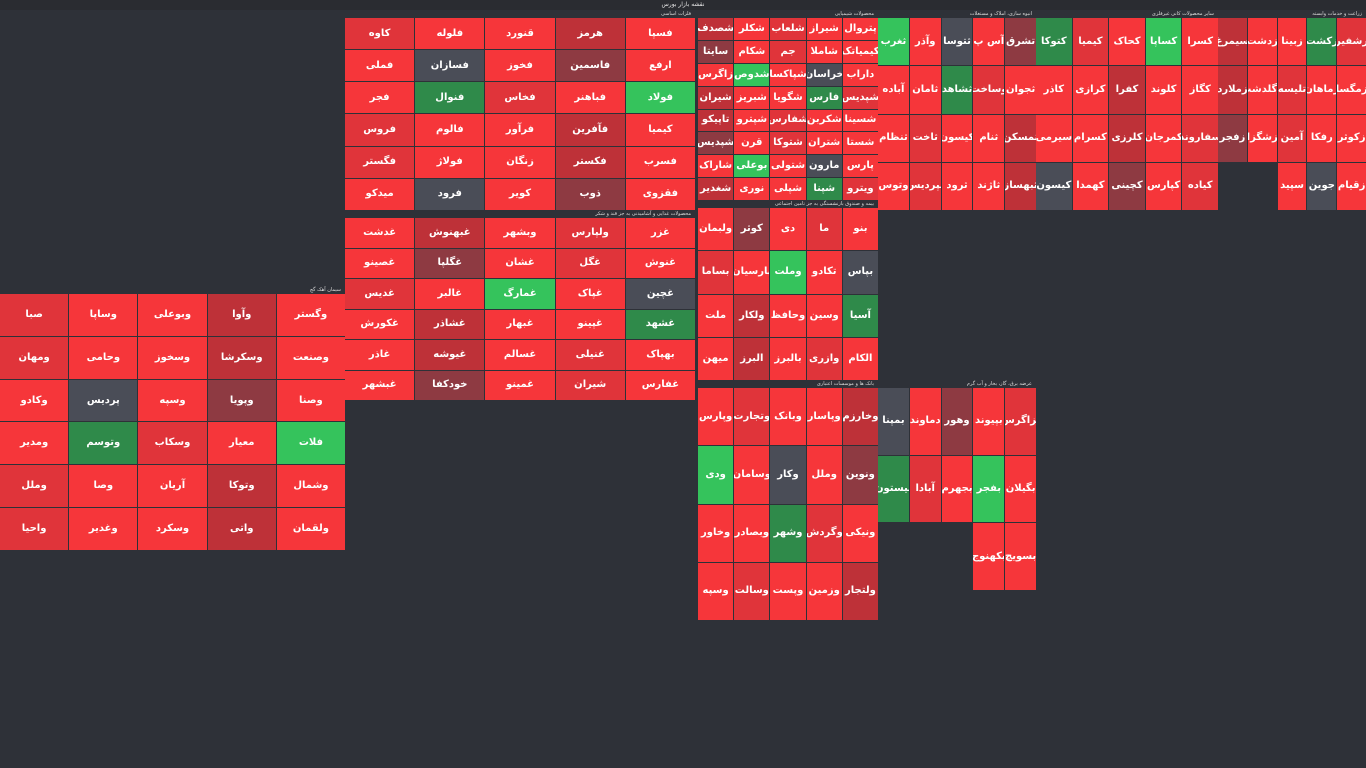 This screenshot has height=768, width=1366. Describe the element at coordinates (893, 138) in the screenshot. I see `stock-tile: ثنظام` at that location.